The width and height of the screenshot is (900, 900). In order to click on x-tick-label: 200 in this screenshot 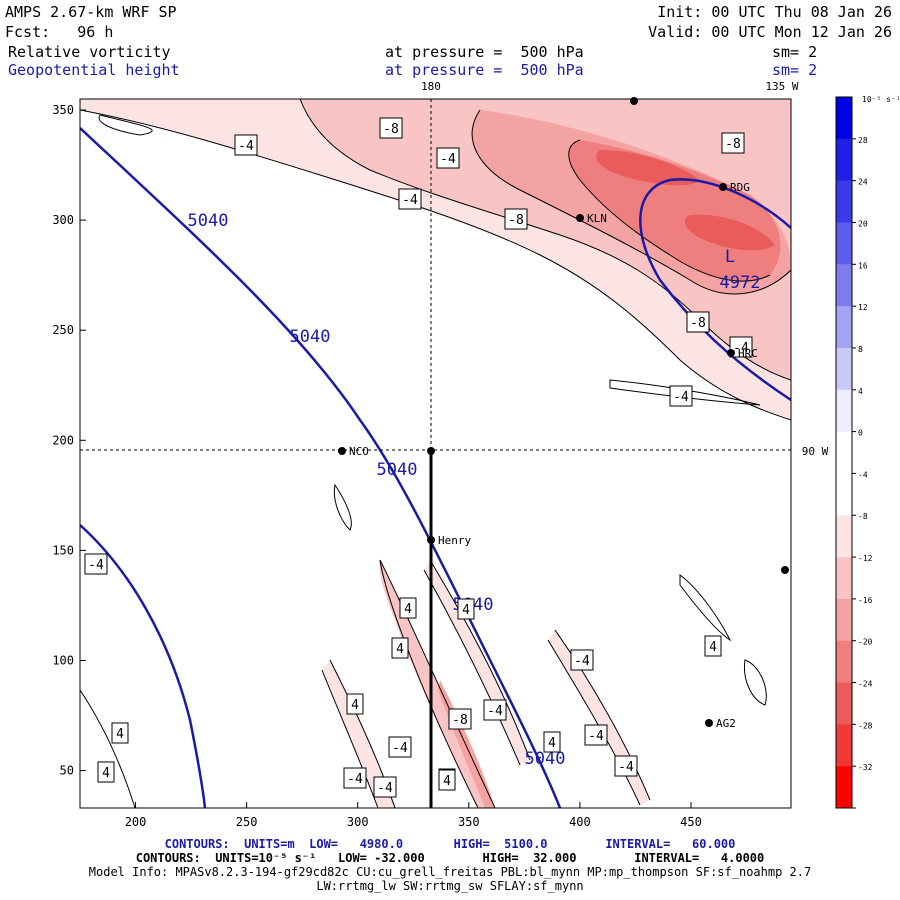, I will do `click(136, 822)`.